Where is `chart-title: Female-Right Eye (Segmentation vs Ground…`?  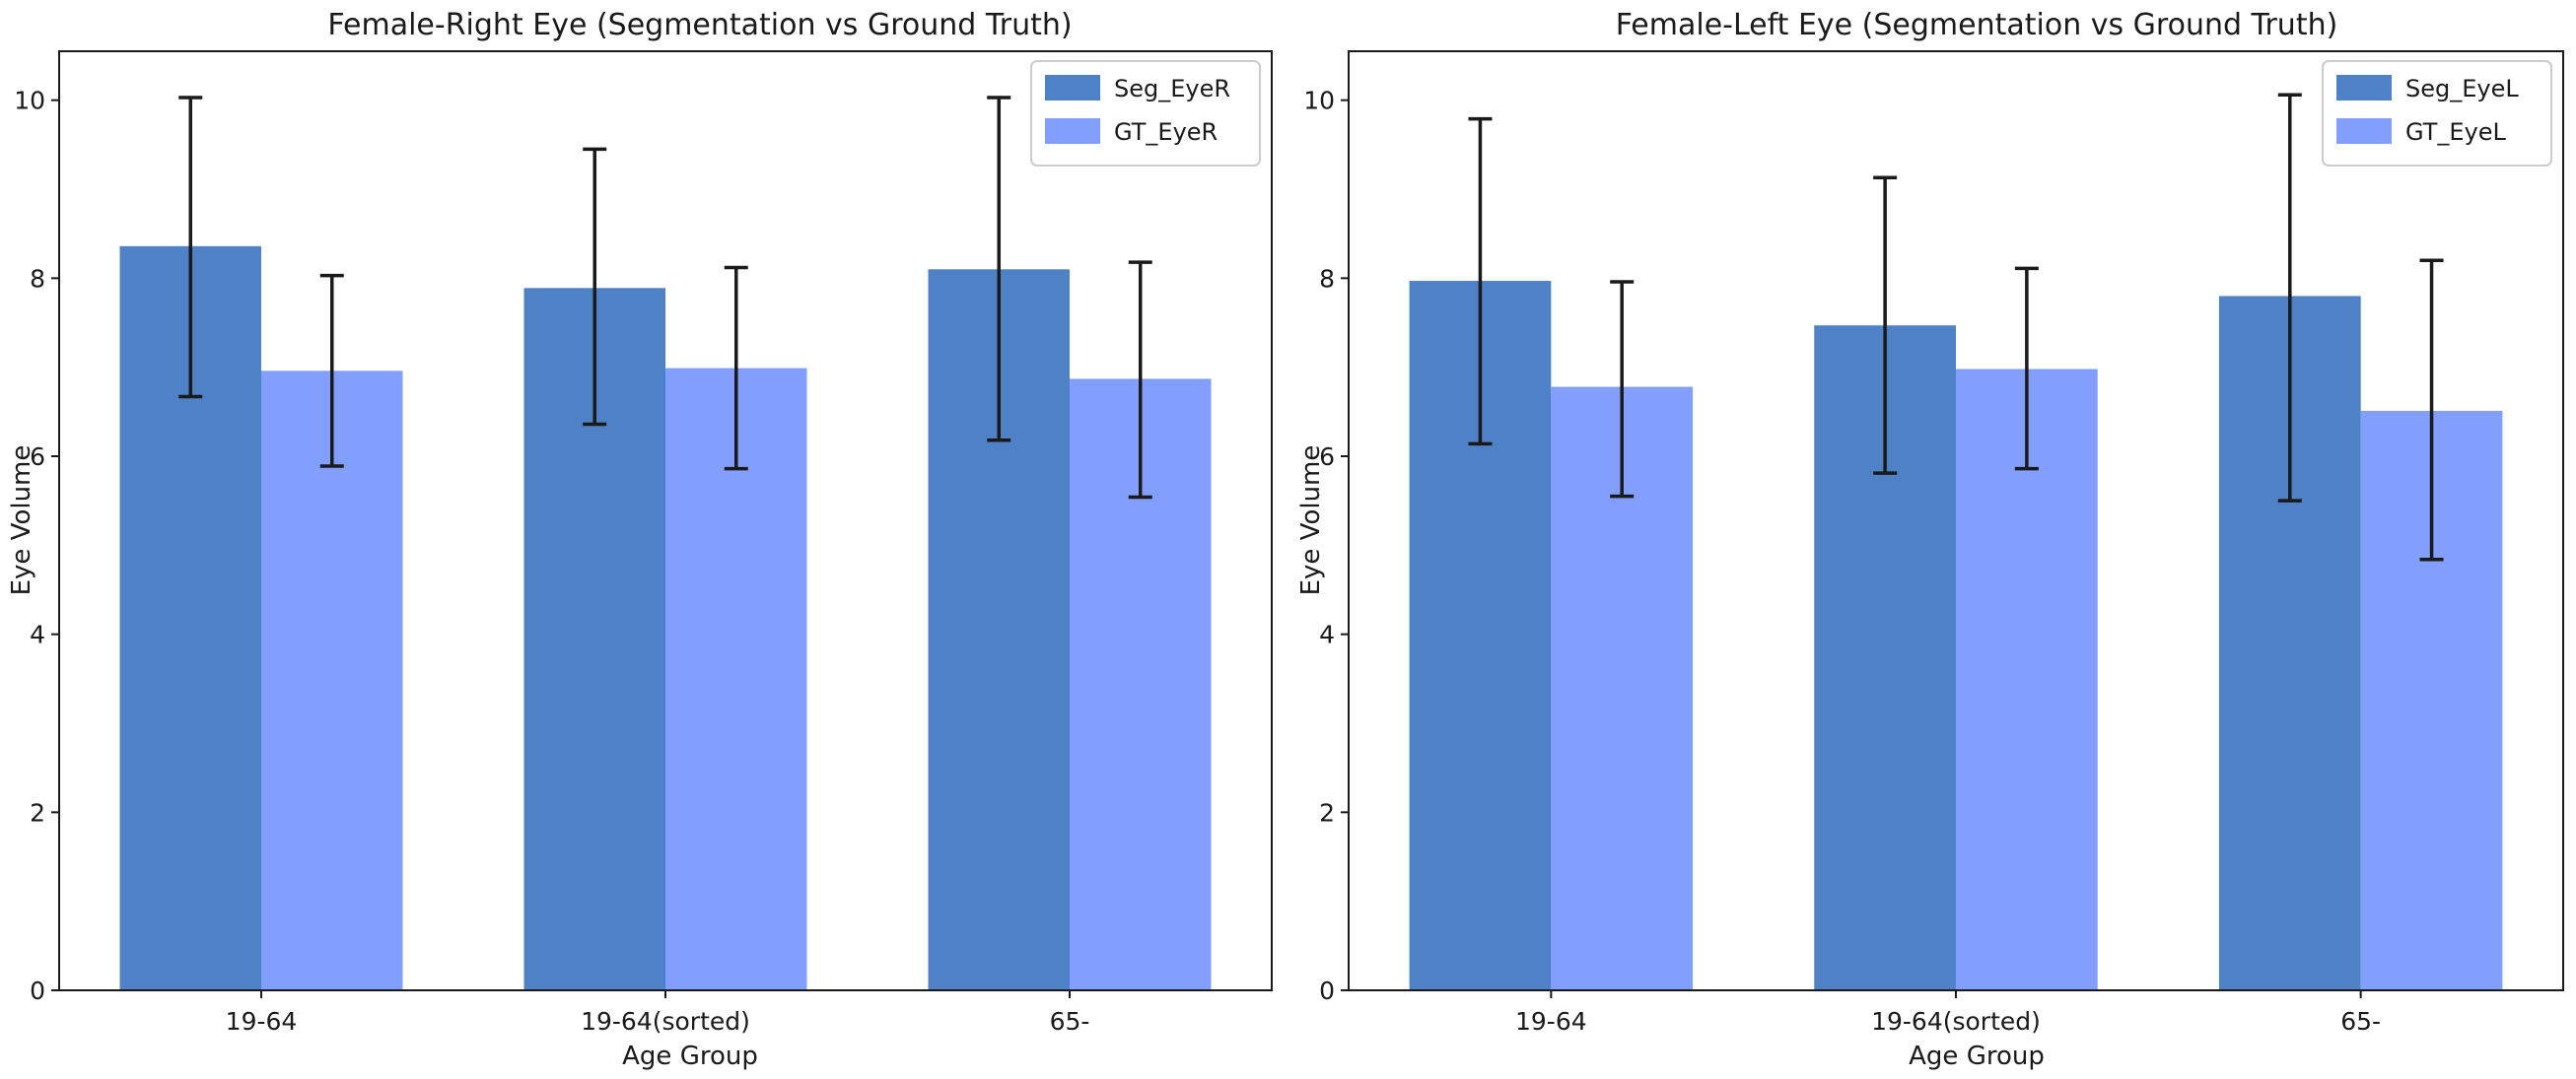 chart-title: Female-Right Eye (Segmentation vs Ground… is located at coordinates (700, 25).